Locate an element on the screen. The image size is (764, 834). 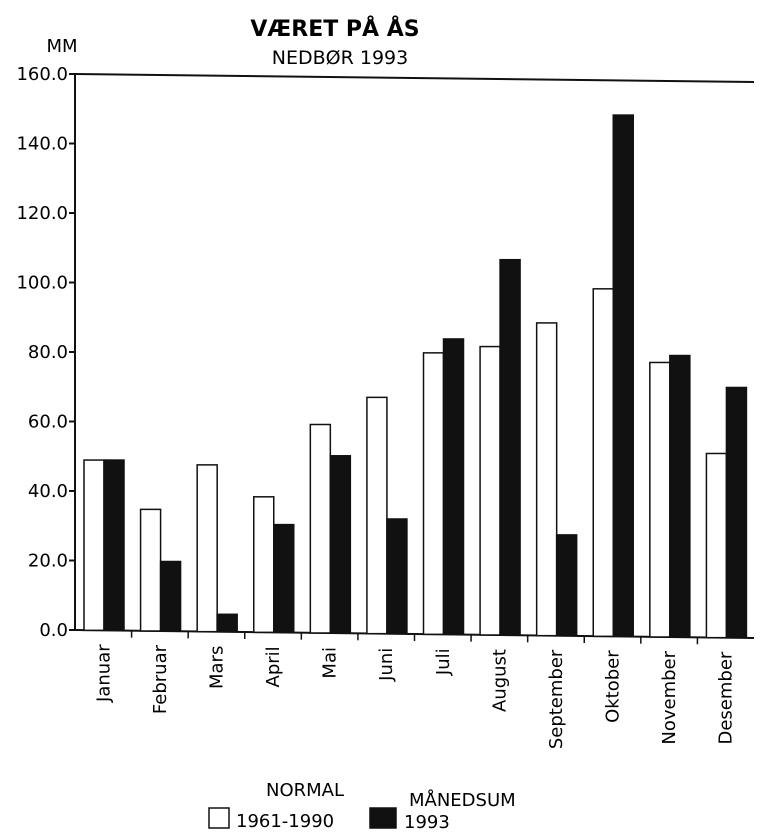
x-tick-label-mai: Mai is located at coordinates (330, 663).